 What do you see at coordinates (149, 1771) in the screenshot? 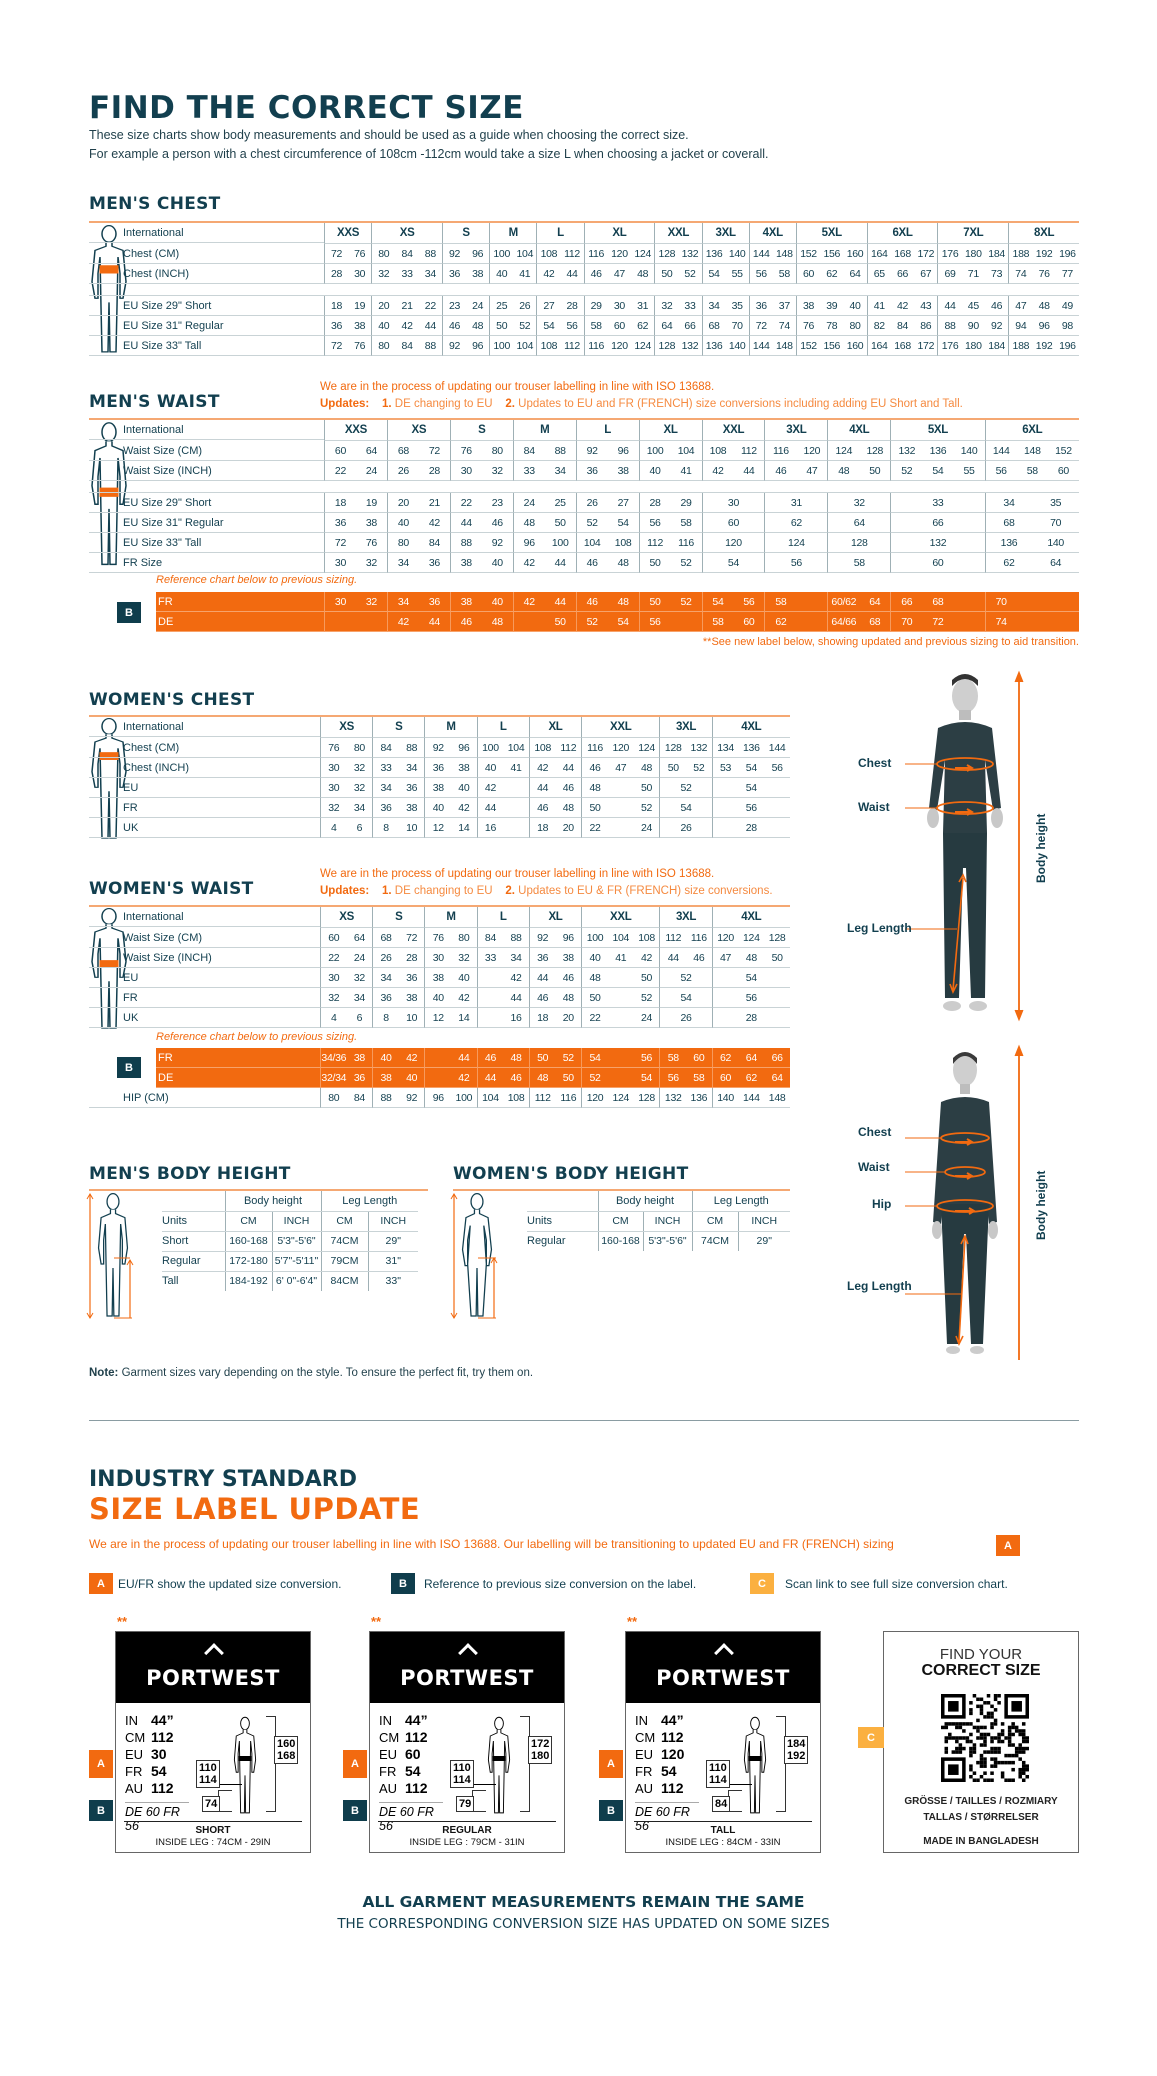
I see `size-line: FR 54` at bounding box center [149, 1771].